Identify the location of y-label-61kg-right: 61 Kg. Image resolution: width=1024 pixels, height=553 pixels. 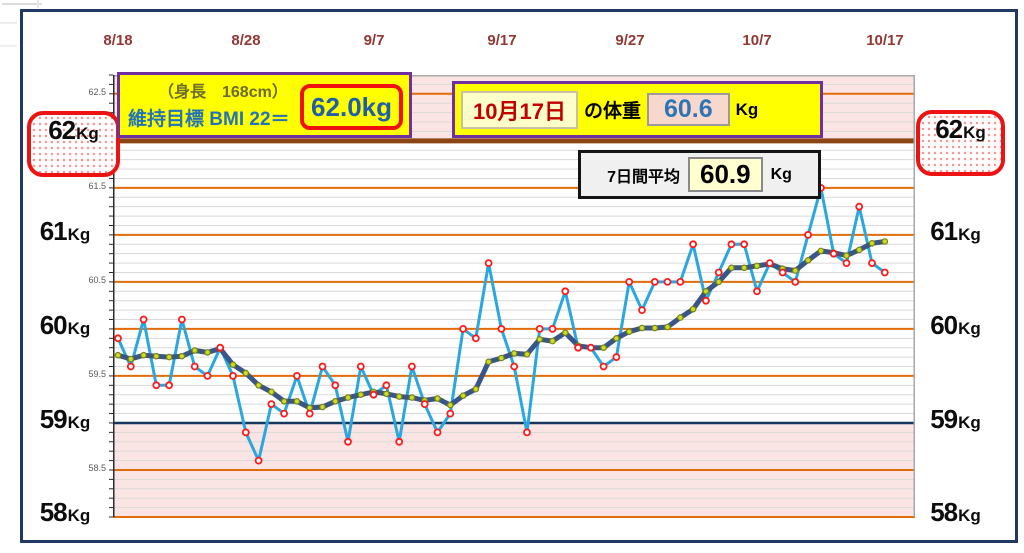
(955, 231).